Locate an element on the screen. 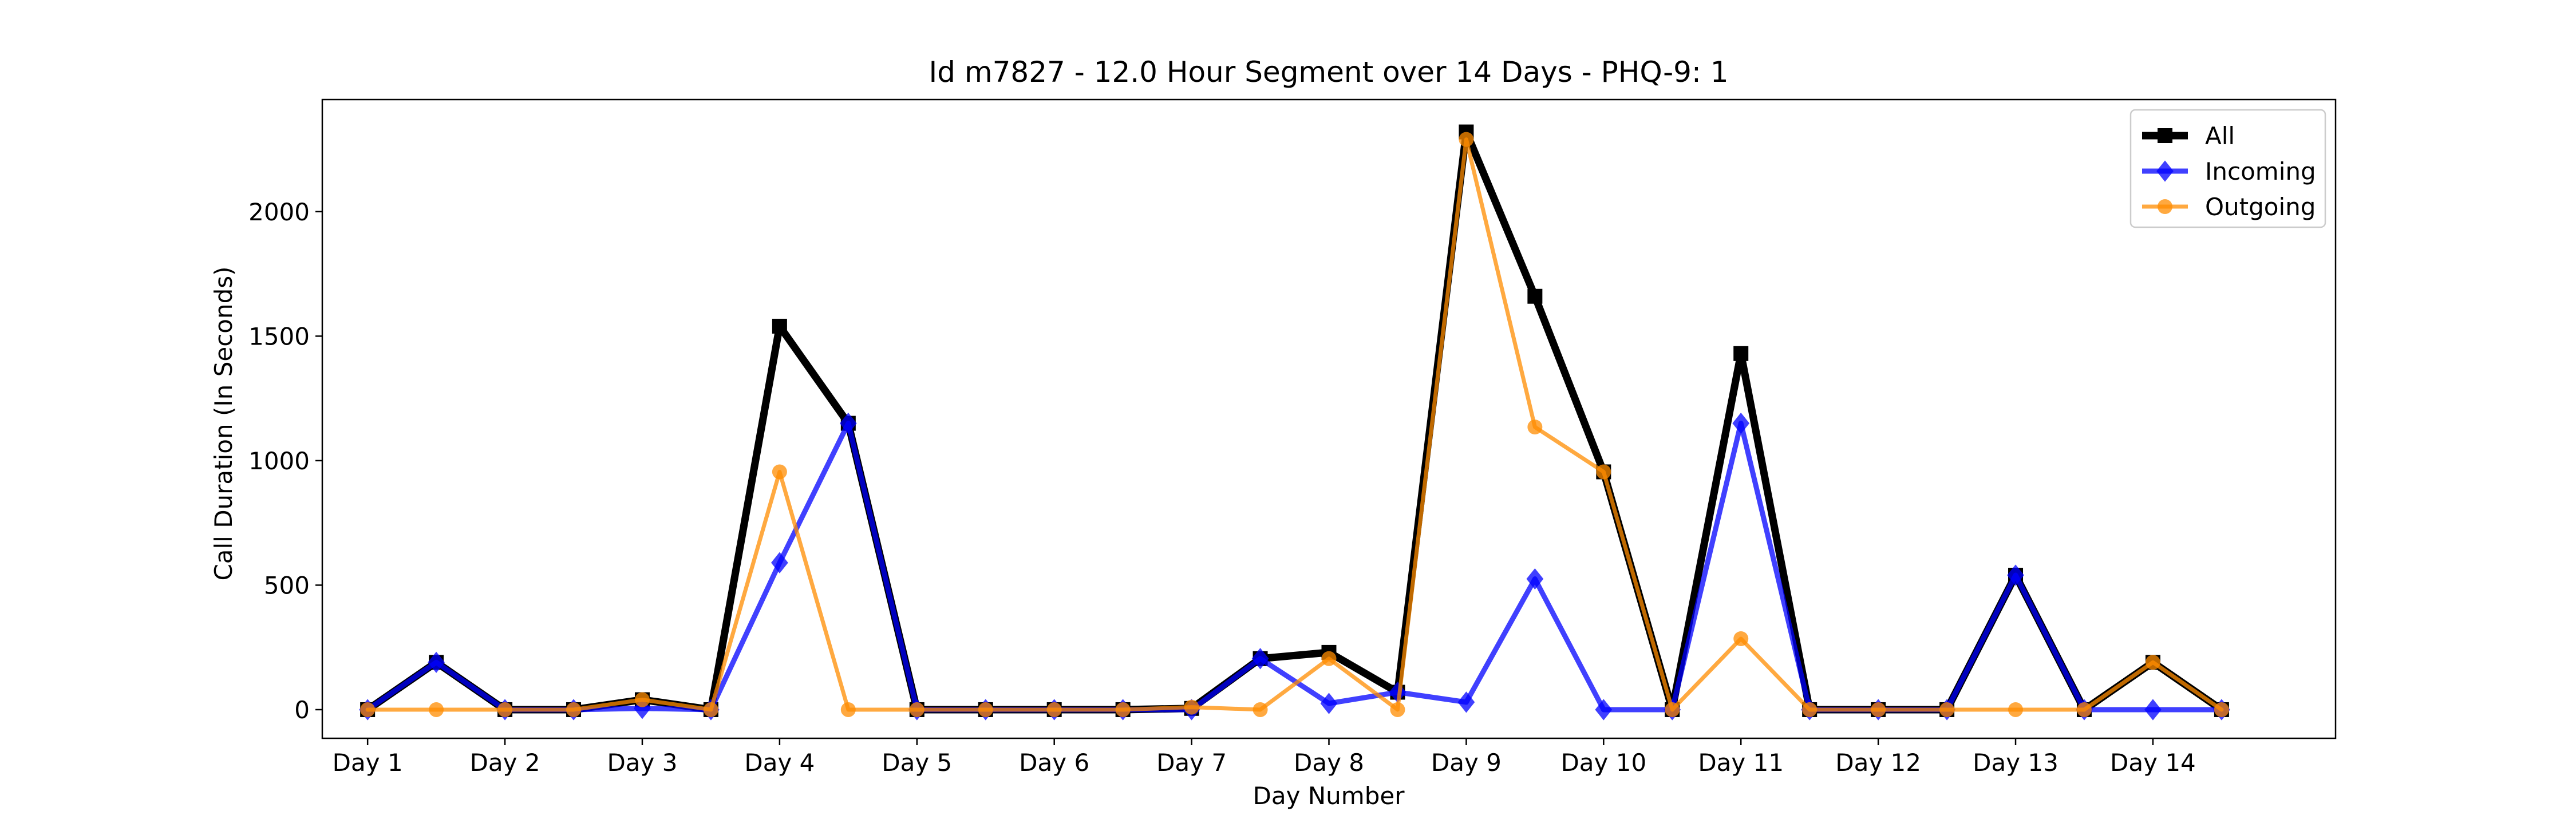 The image size is (2576, 827). x-tick-label: Day 12 is located at coordinates (1878, 763).